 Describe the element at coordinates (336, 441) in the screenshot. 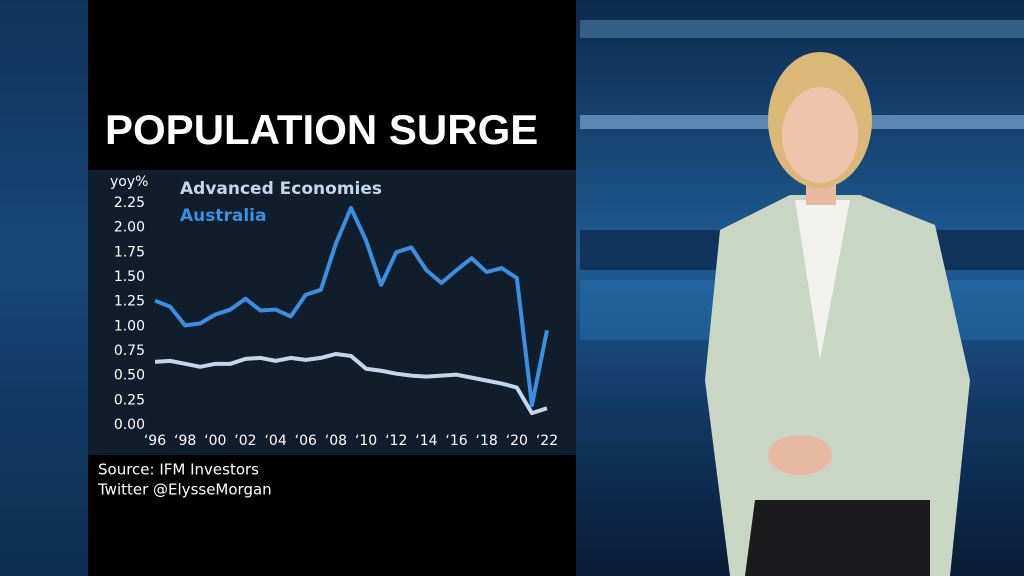

I see `x-tick-label: ‘08` at that location.